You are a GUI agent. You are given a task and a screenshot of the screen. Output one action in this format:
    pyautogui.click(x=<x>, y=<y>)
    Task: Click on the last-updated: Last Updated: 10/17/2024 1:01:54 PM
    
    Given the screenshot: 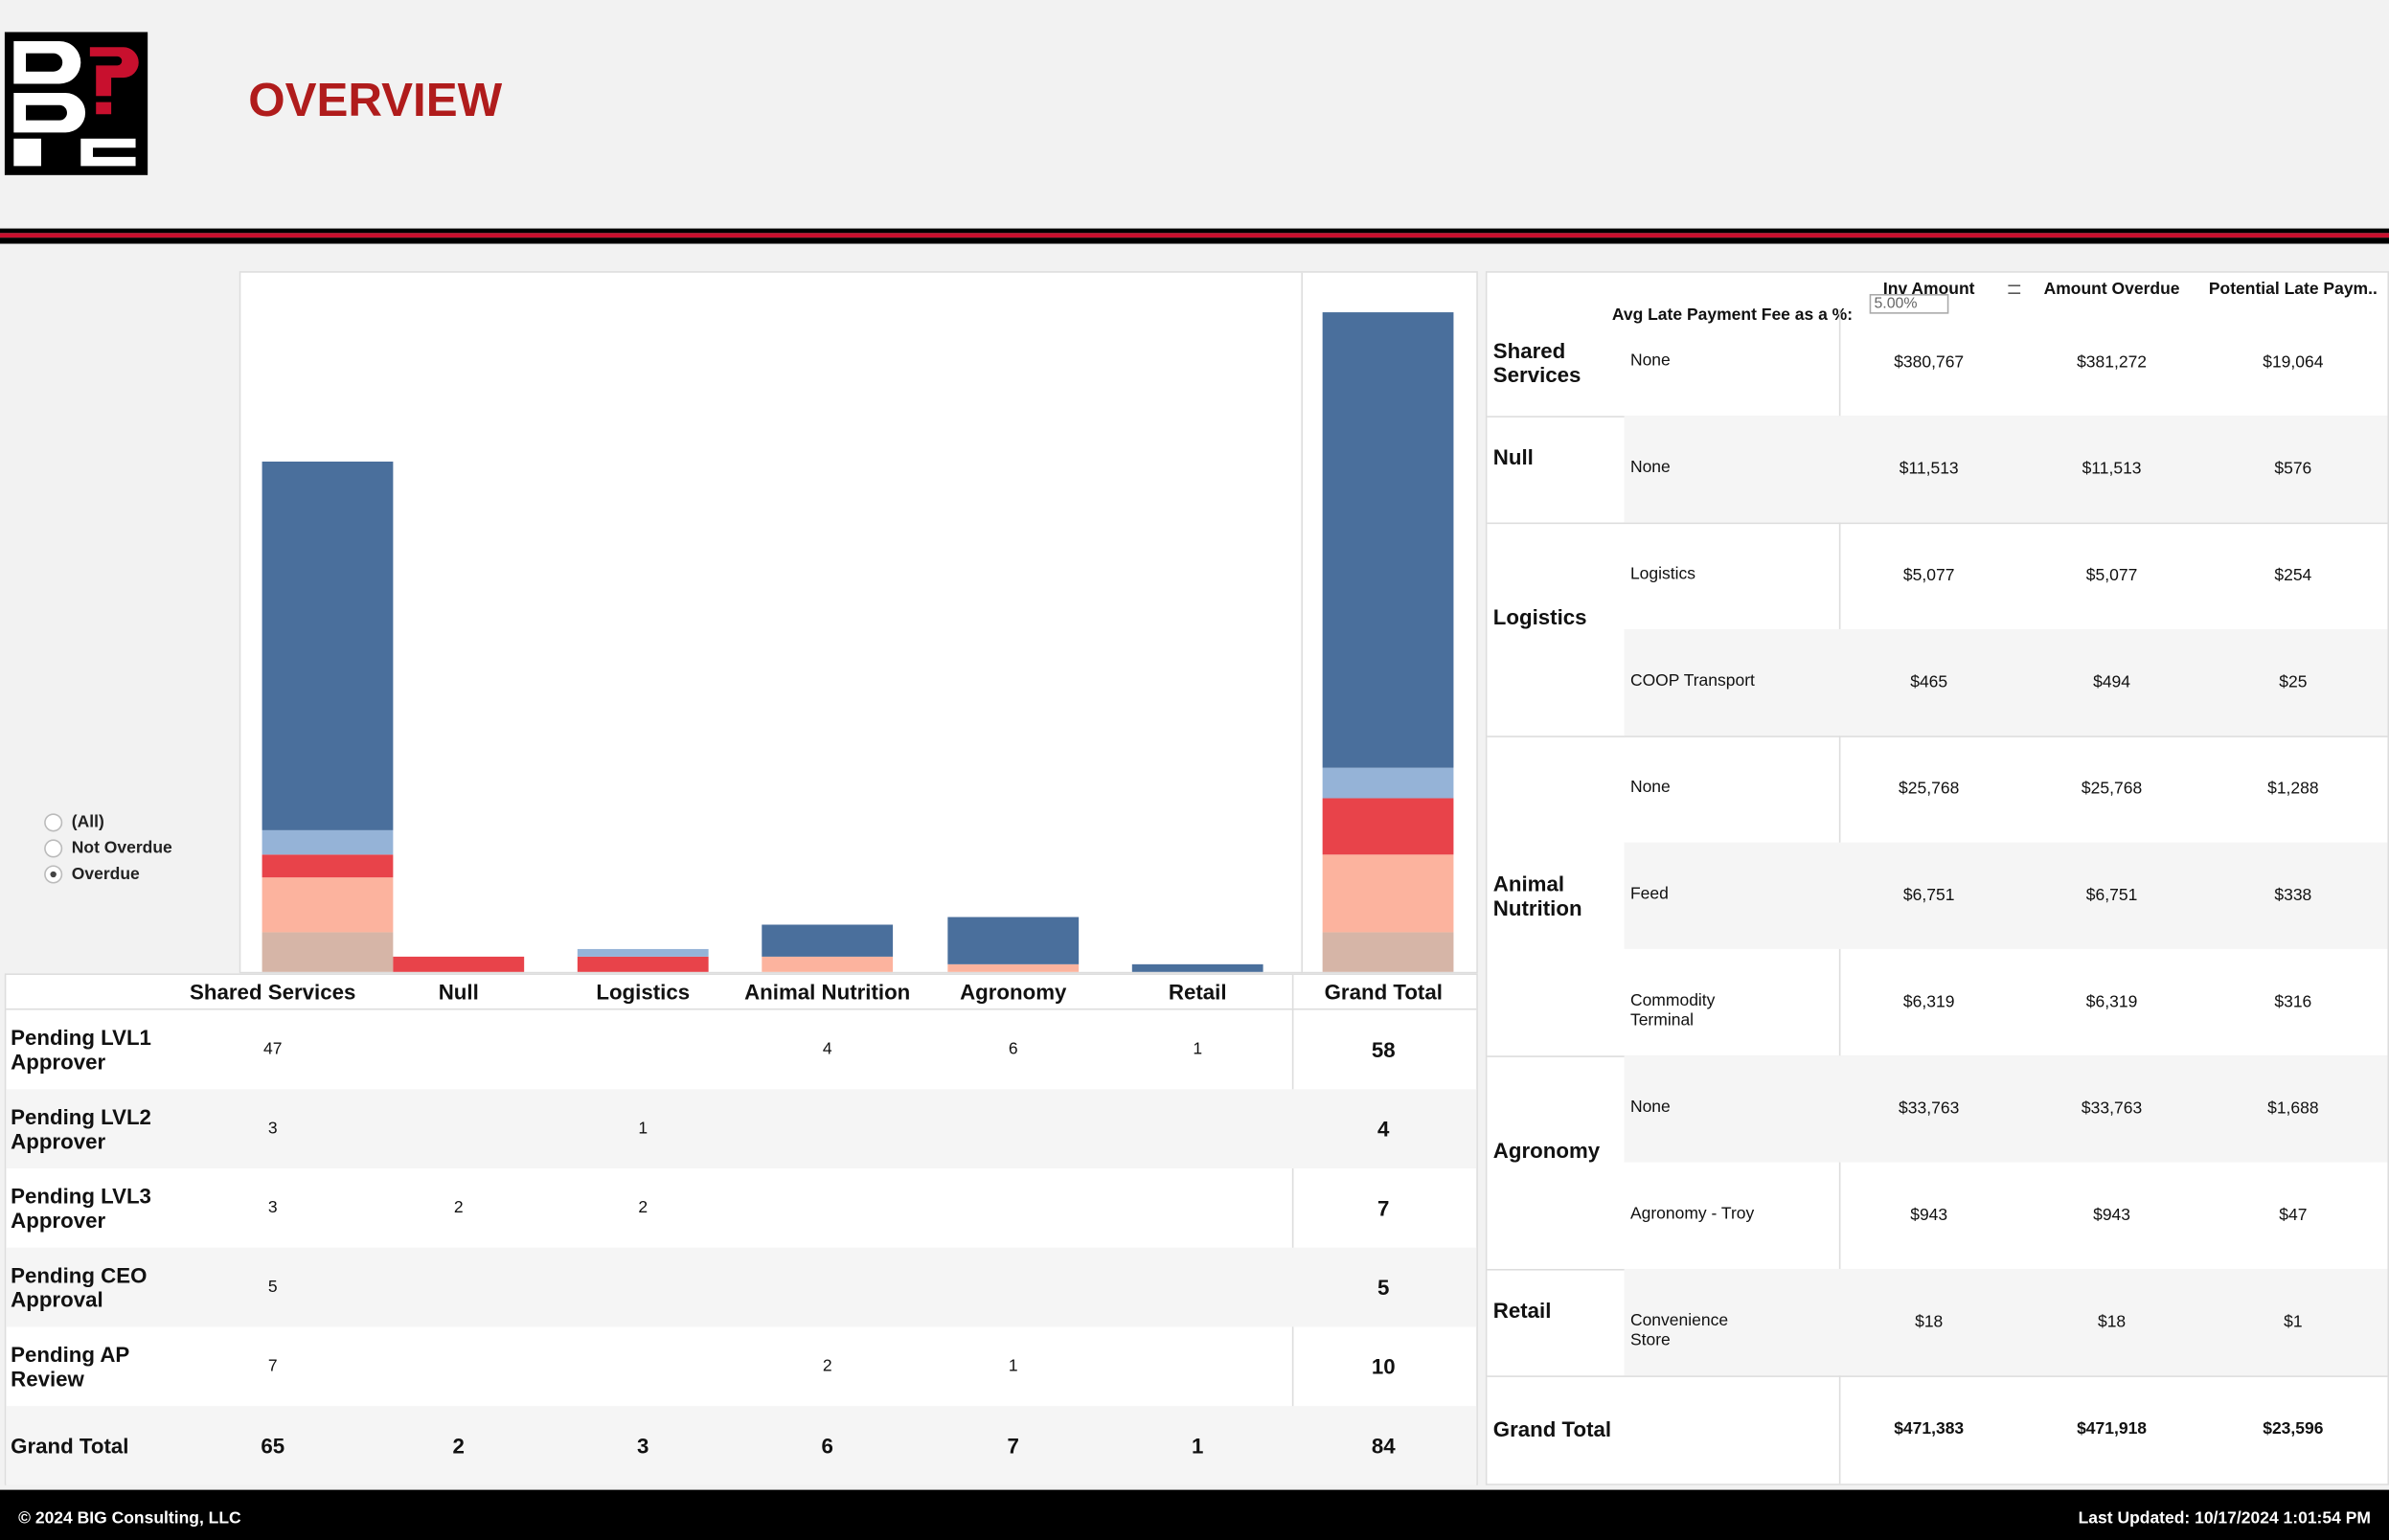 What is the action you would take?
    pyautogui.click(x=2224, y=1519)
    